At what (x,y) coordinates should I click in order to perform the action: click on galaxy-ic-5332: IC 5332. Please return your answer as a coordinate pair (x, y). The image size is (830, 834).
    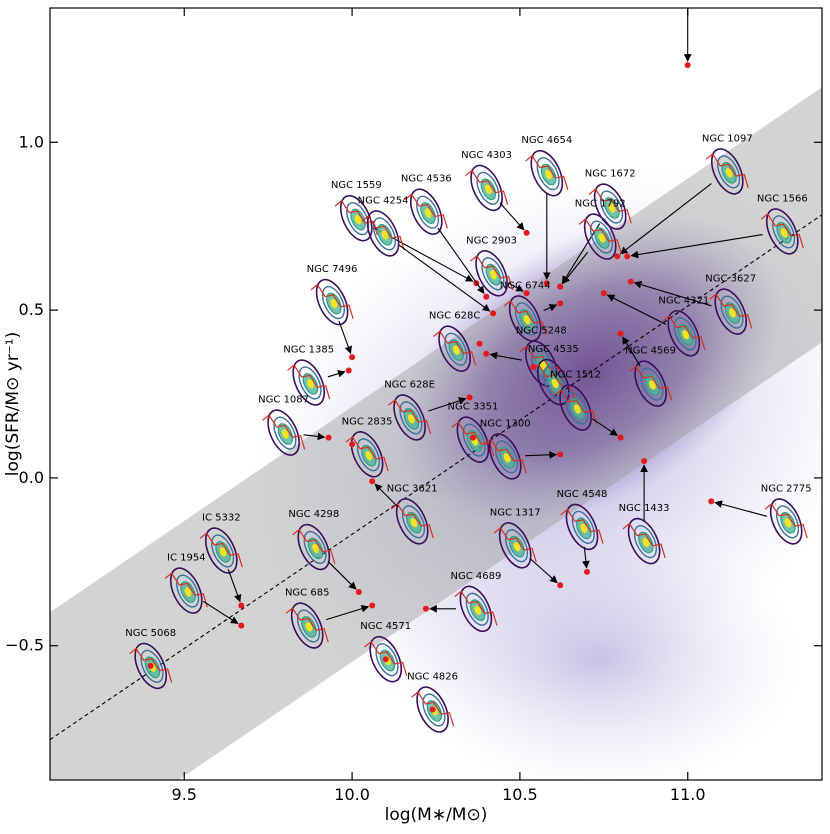
    Looking at the image, I should click on (222, 561).